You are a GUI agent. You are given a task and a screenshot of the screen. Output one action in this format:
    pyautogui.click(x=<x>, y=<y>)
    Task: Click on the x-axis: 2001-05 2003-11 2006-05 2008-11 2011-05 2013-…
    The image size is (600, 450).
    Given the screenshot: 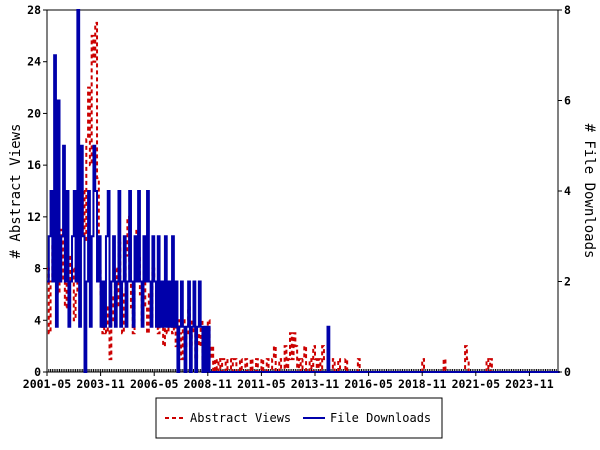 What is the action you would take?
    pyautogui.click(x=288, y=381)
    